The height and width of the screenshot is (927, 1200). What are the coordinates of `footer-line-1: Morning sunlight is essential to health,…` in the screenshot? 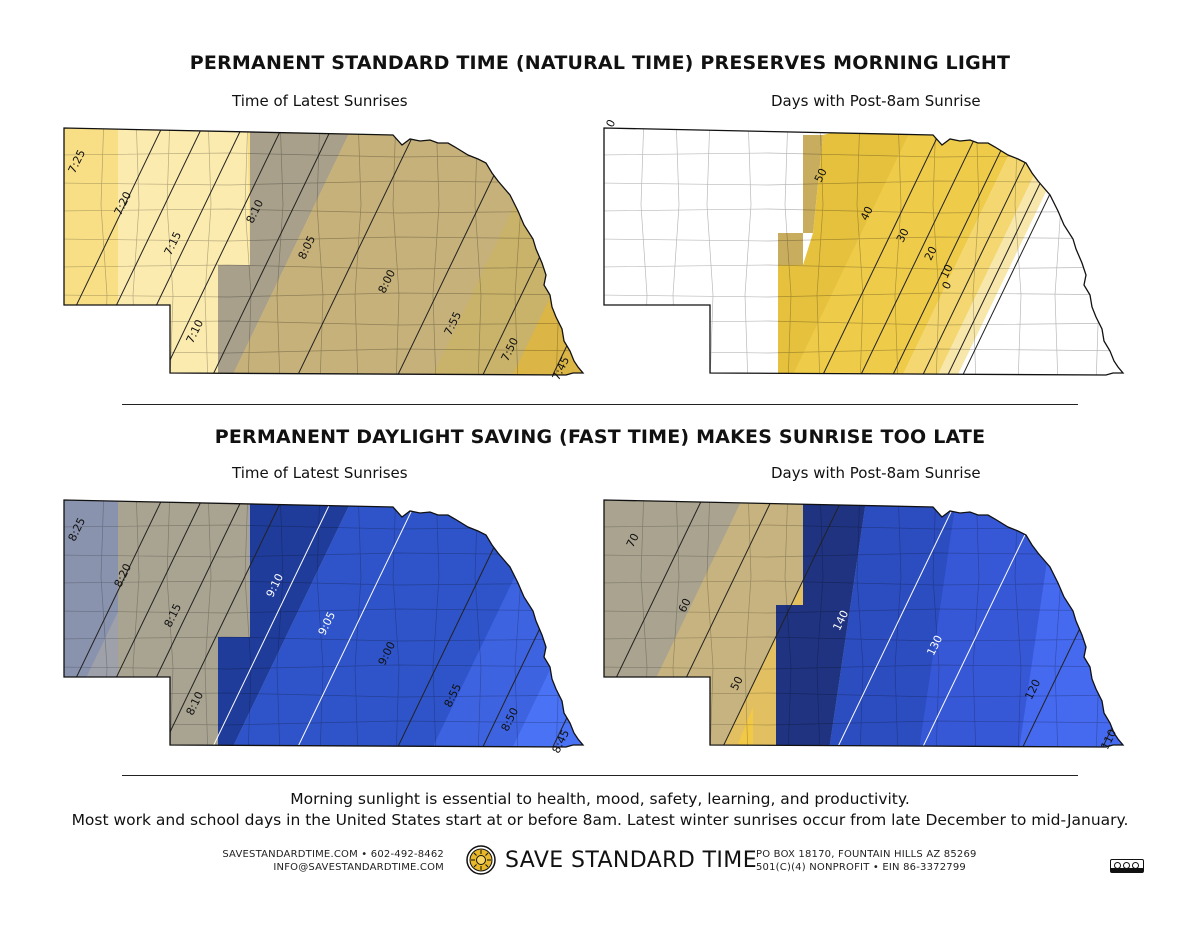 It's located at (600, 799).